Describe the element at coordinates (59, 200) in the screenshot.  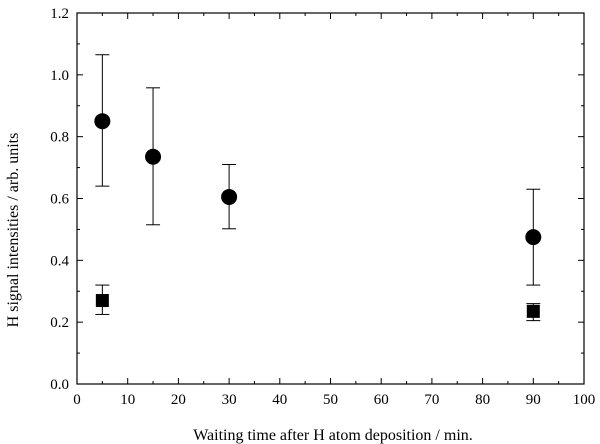
I see `y-tick-label: 0.6` at that location.